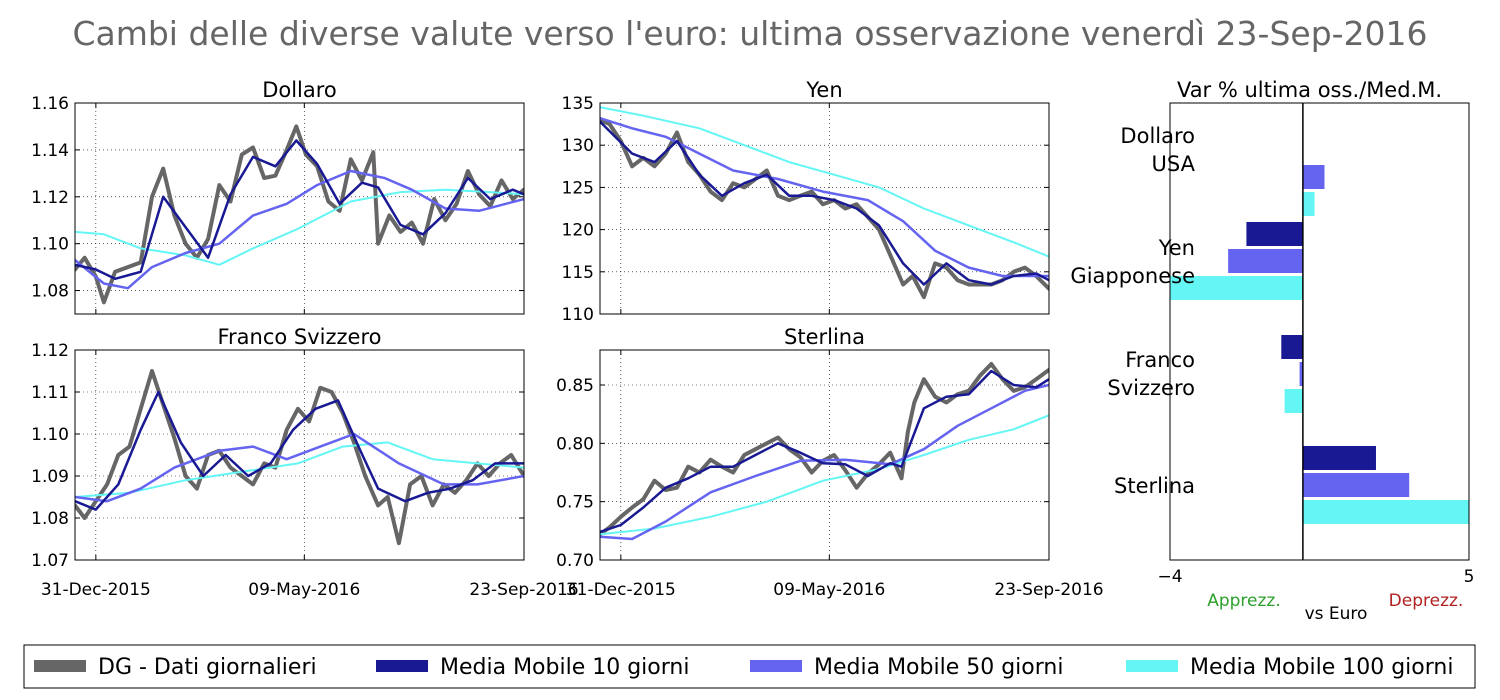  Describe the element at coordinates (575, 444) in the screenshot. I see `y-tick-label: 0.80` at that location.